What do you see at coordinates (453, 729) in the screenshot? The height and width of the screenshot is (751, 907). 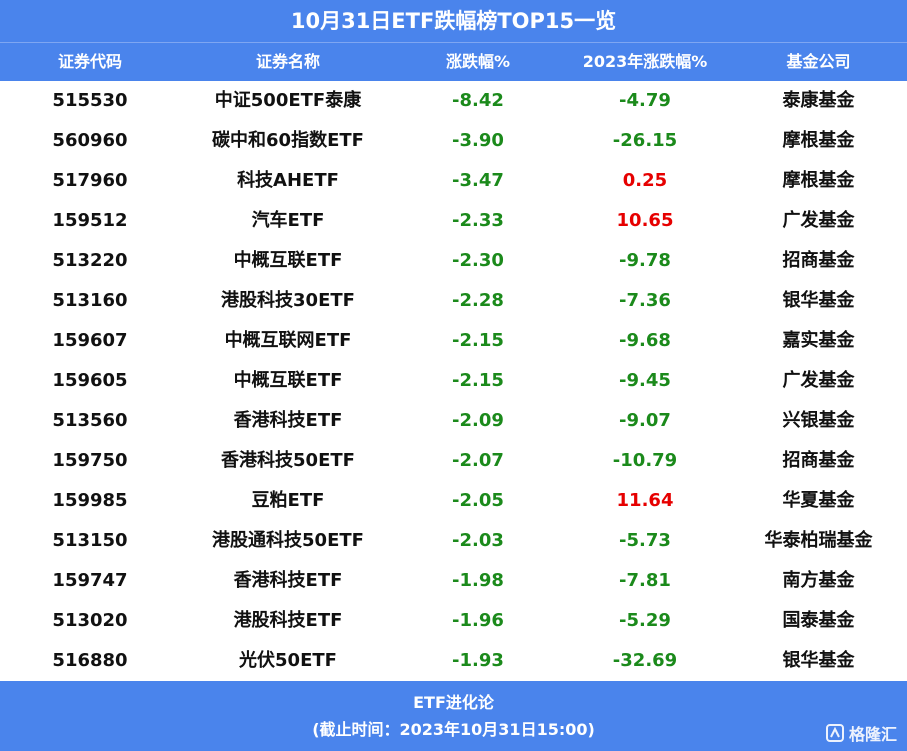 I see `footer-note: (截止时间：2023年10月31日15:00)` at bounding box center [453, 729].